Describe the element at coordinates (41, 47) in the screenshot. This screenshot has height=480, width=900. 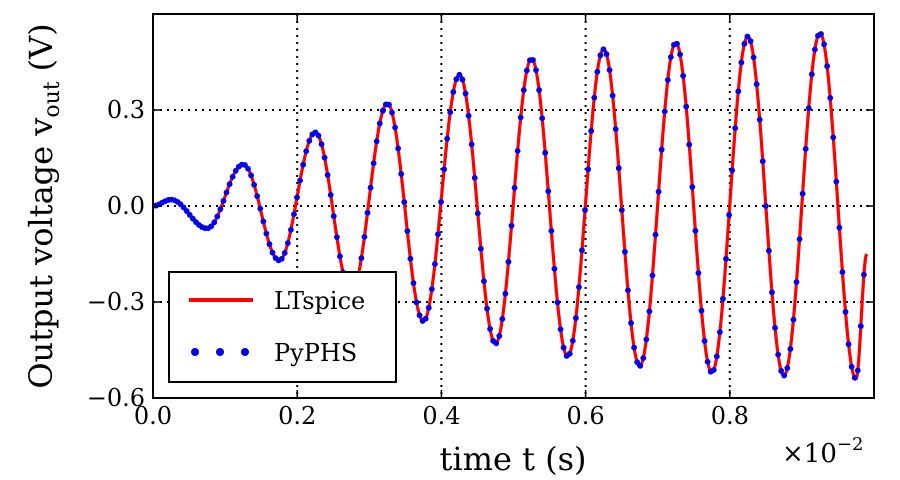
I see `y-axis-title-unit: (V)` at that location.